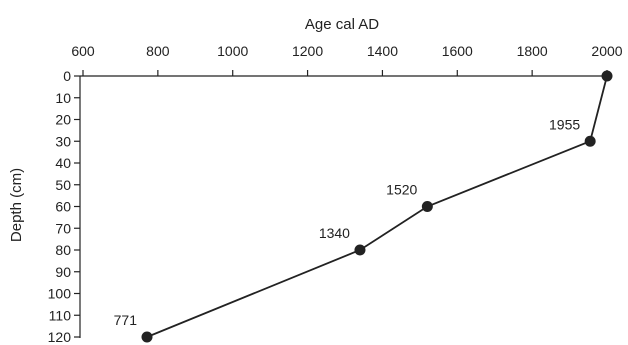  I want to click on x-tick-label: 1000, so click(232, 51).